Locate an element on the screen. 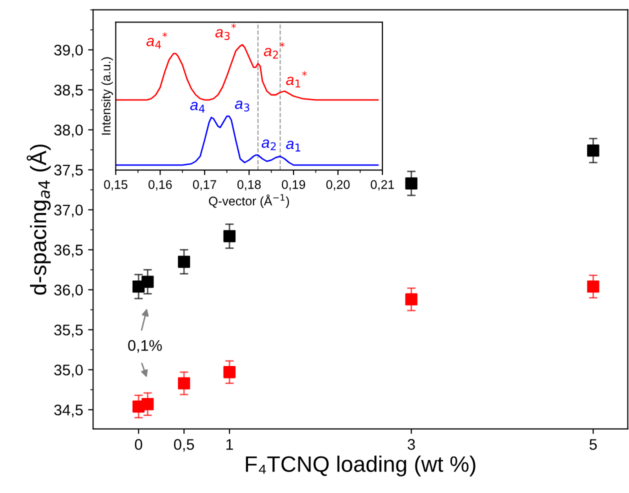 The width and height of the screenshot is (629, 493). x-tick-label: 0,19 is located at coordinates (294, 185).